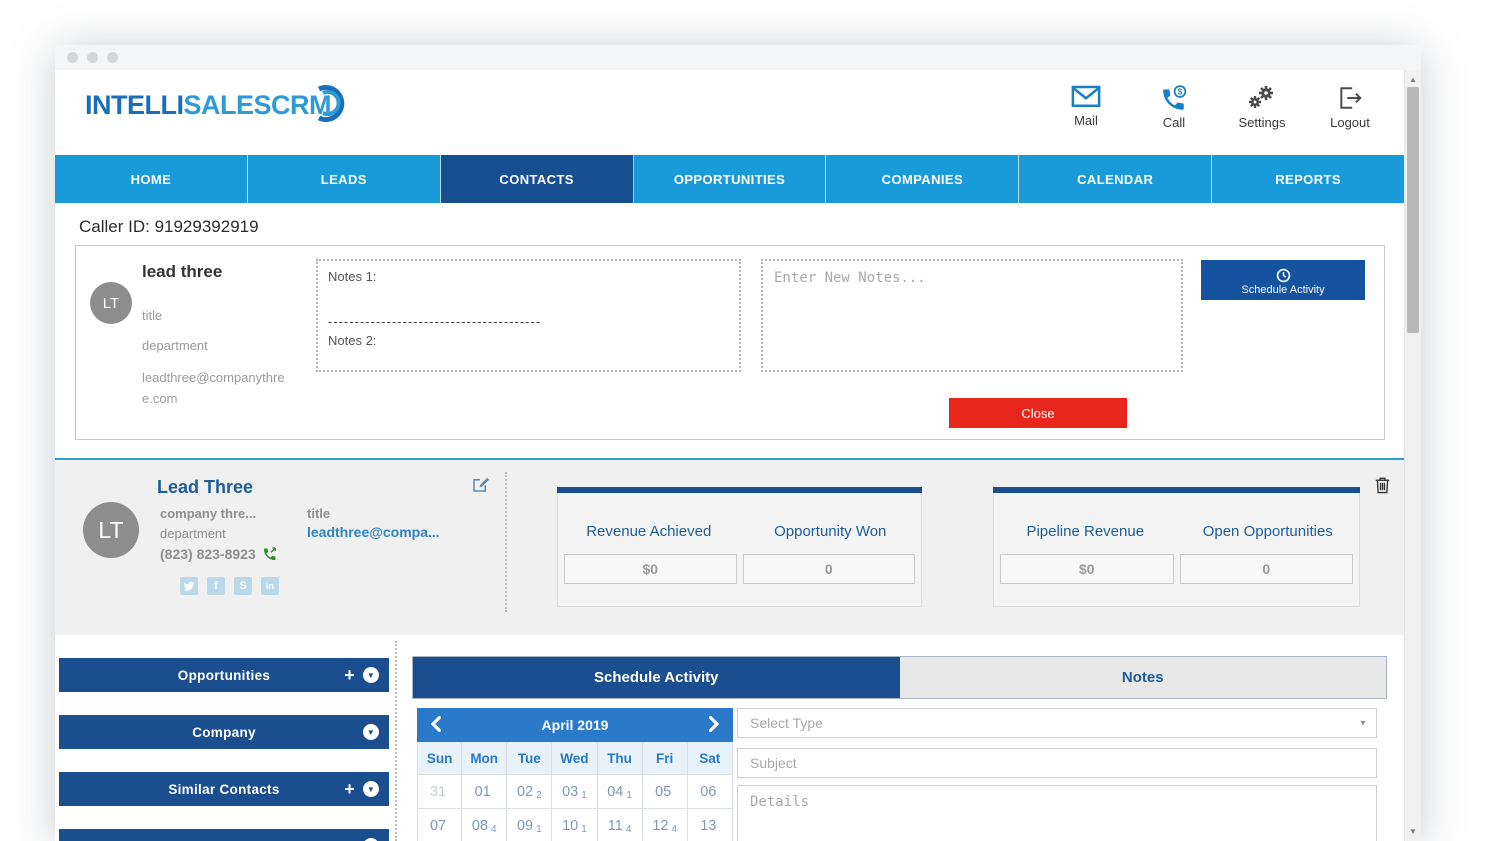  I want to click on pipeline-revenue-label: Pipeline Revenue, so click(1085, 531).